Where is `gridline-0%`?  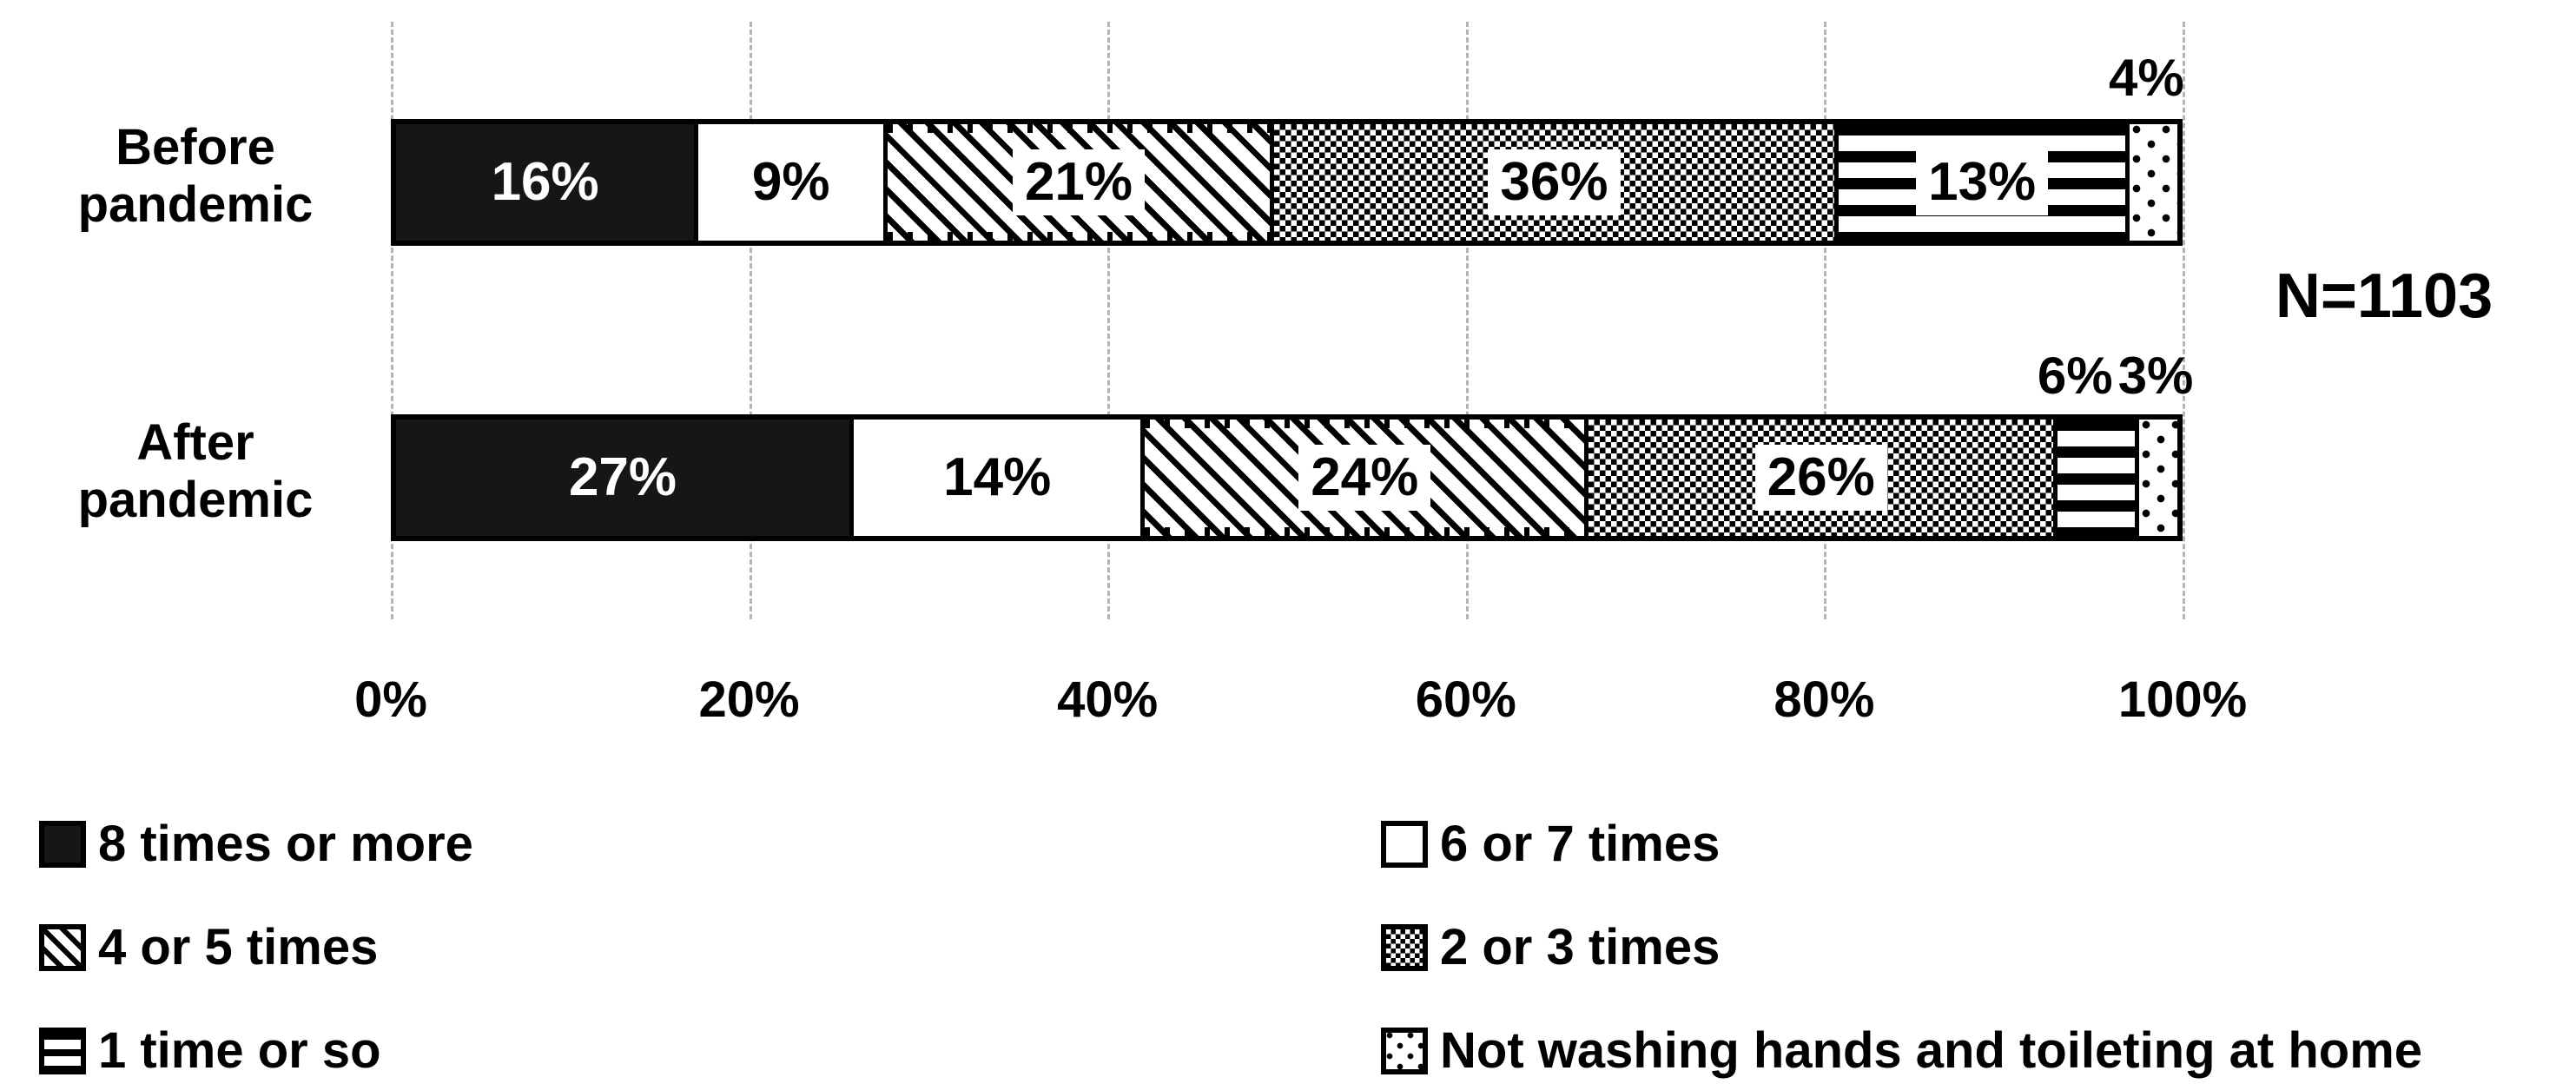
gridline-0% is located at coordinates (392, 320).